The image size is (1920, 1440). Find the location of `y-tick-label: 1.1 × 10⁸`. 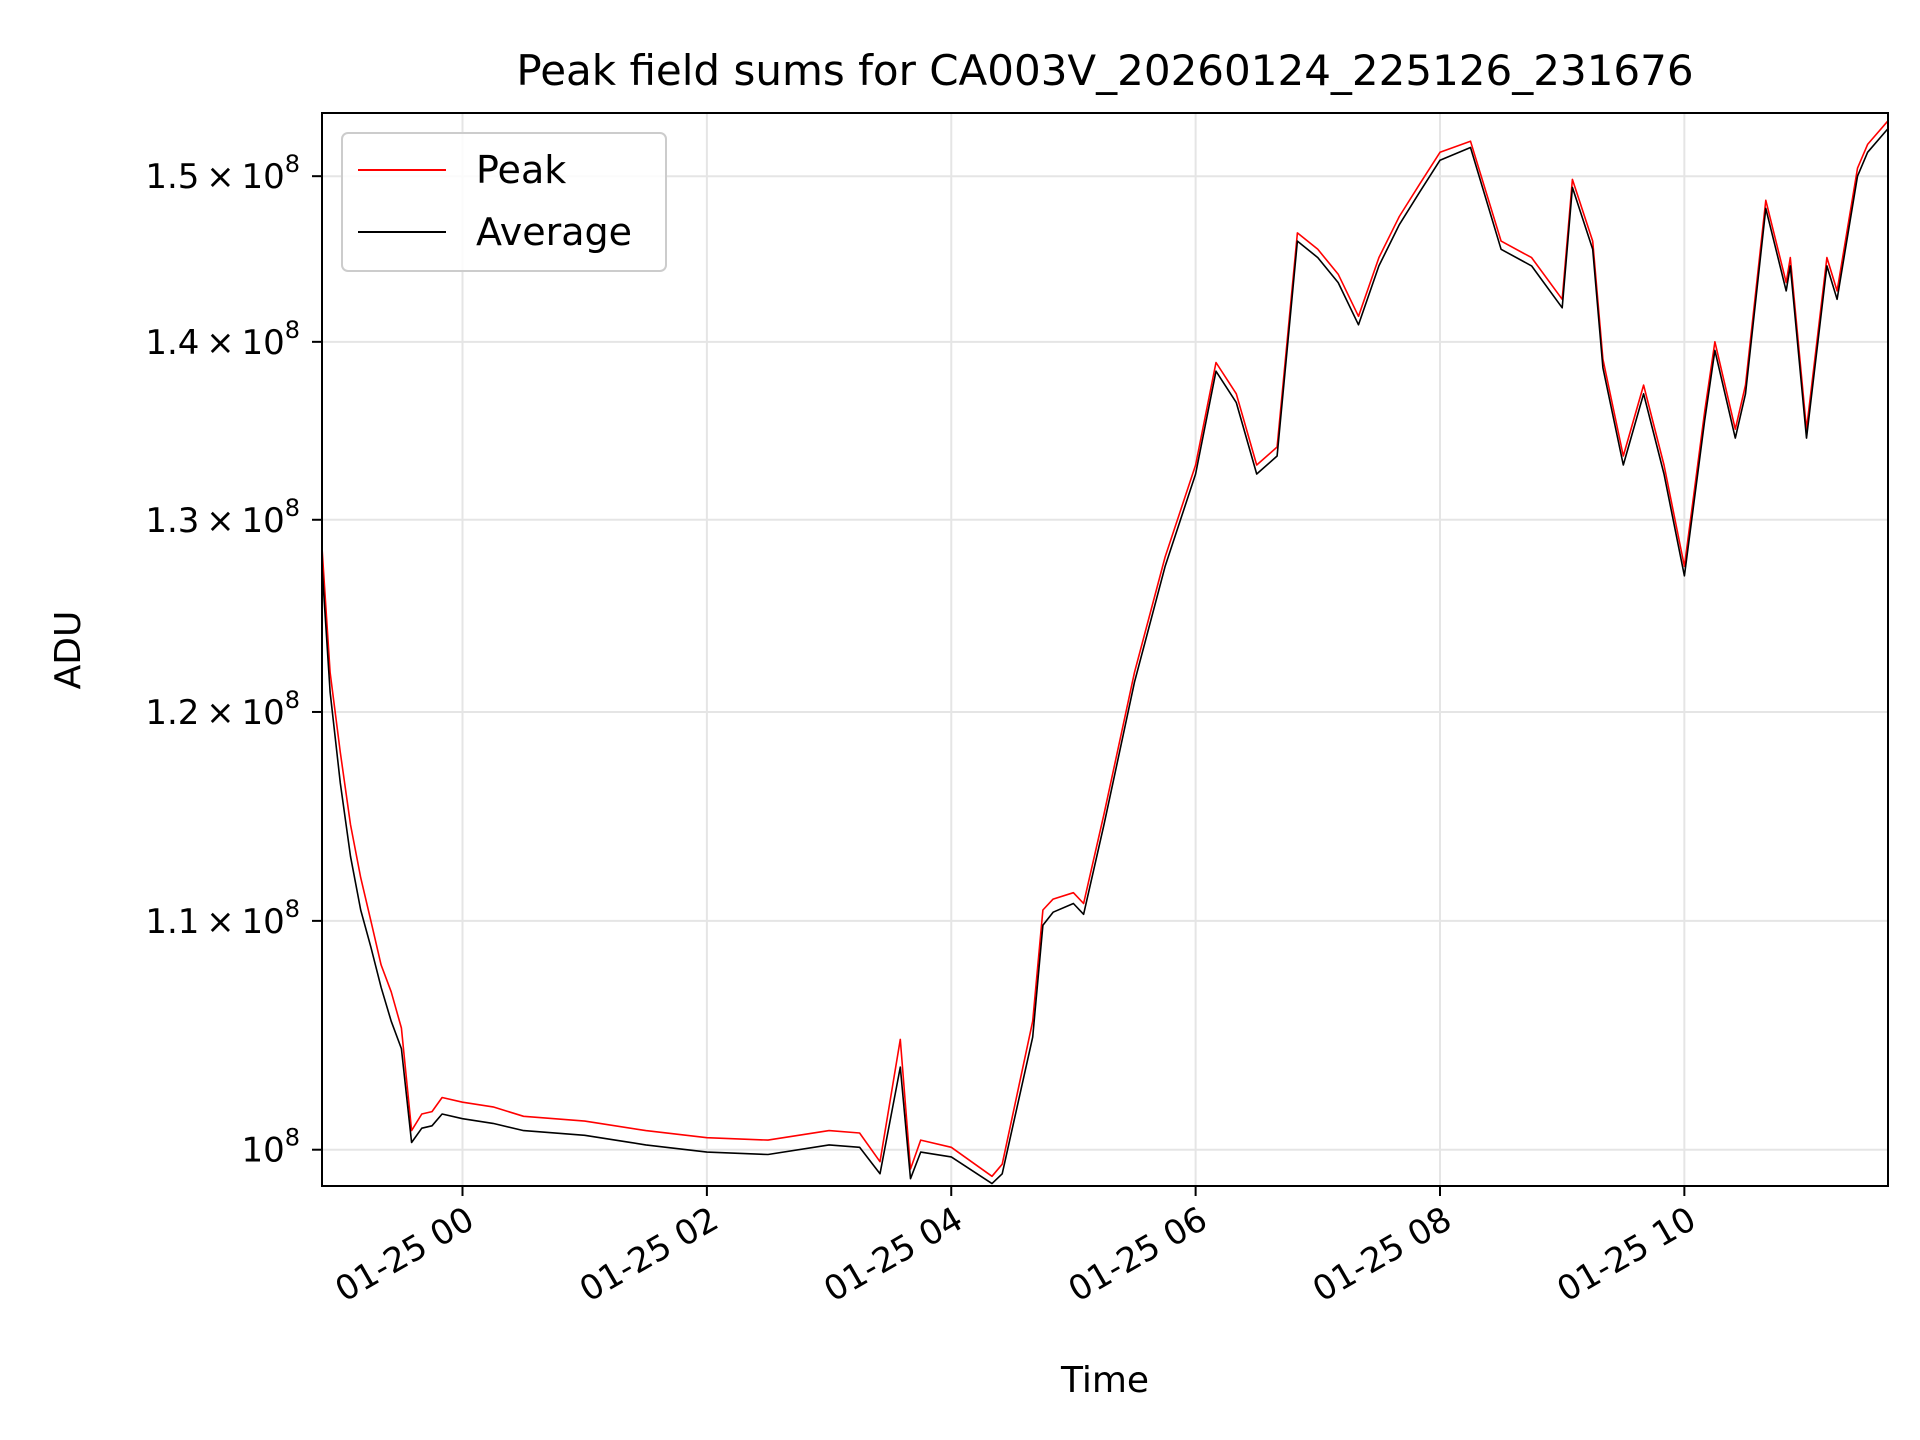

y-tick-label: 1.1 × 10⁸ is located at coordinates (222, 918).